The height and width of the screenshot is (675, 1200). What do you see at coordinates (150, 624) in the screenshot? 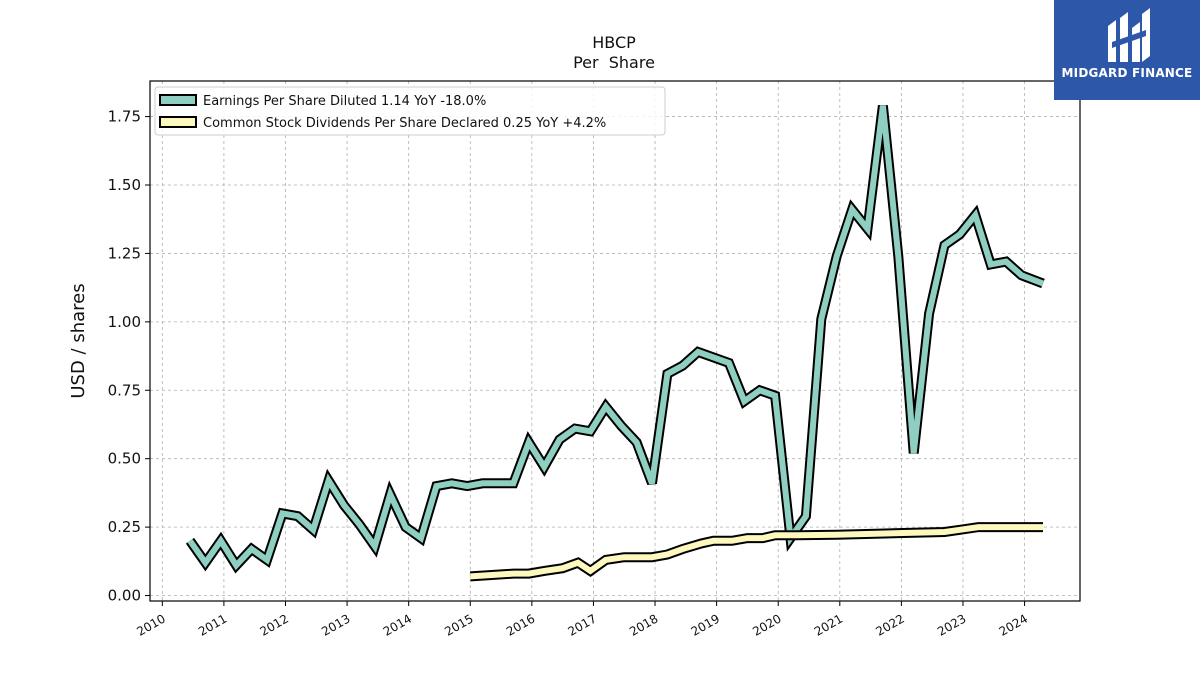
I see `x-tick-label: 2010` at bounding box center [150, 624].